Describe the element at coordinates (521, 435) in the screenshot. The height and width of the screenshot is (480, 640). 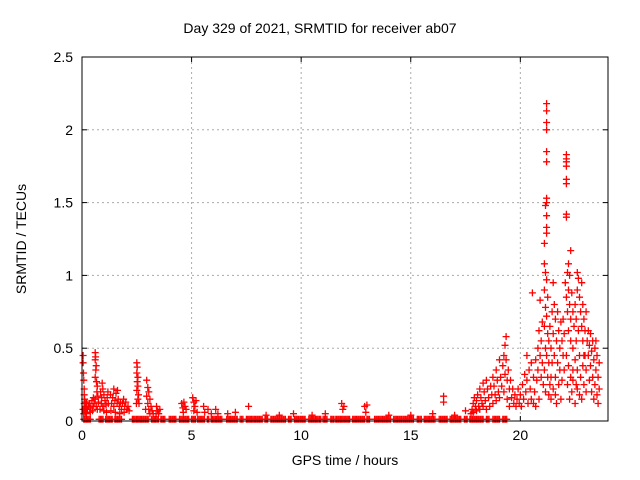
I see `x-tick-label: 20` at that location.